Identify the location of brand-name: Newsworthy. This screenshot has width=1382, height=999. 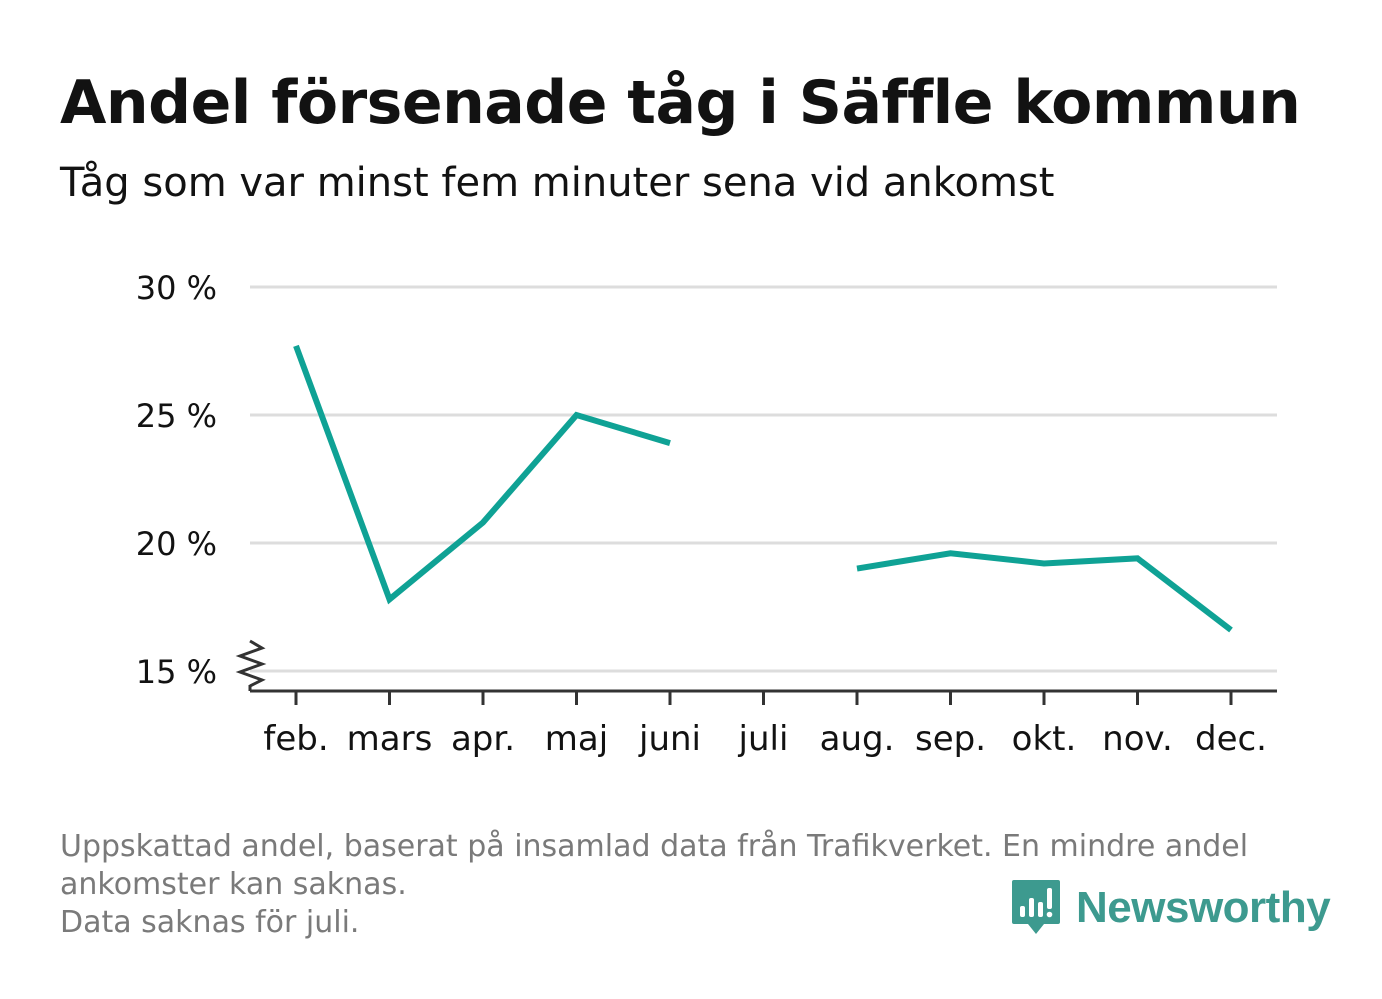
(1203, 907).